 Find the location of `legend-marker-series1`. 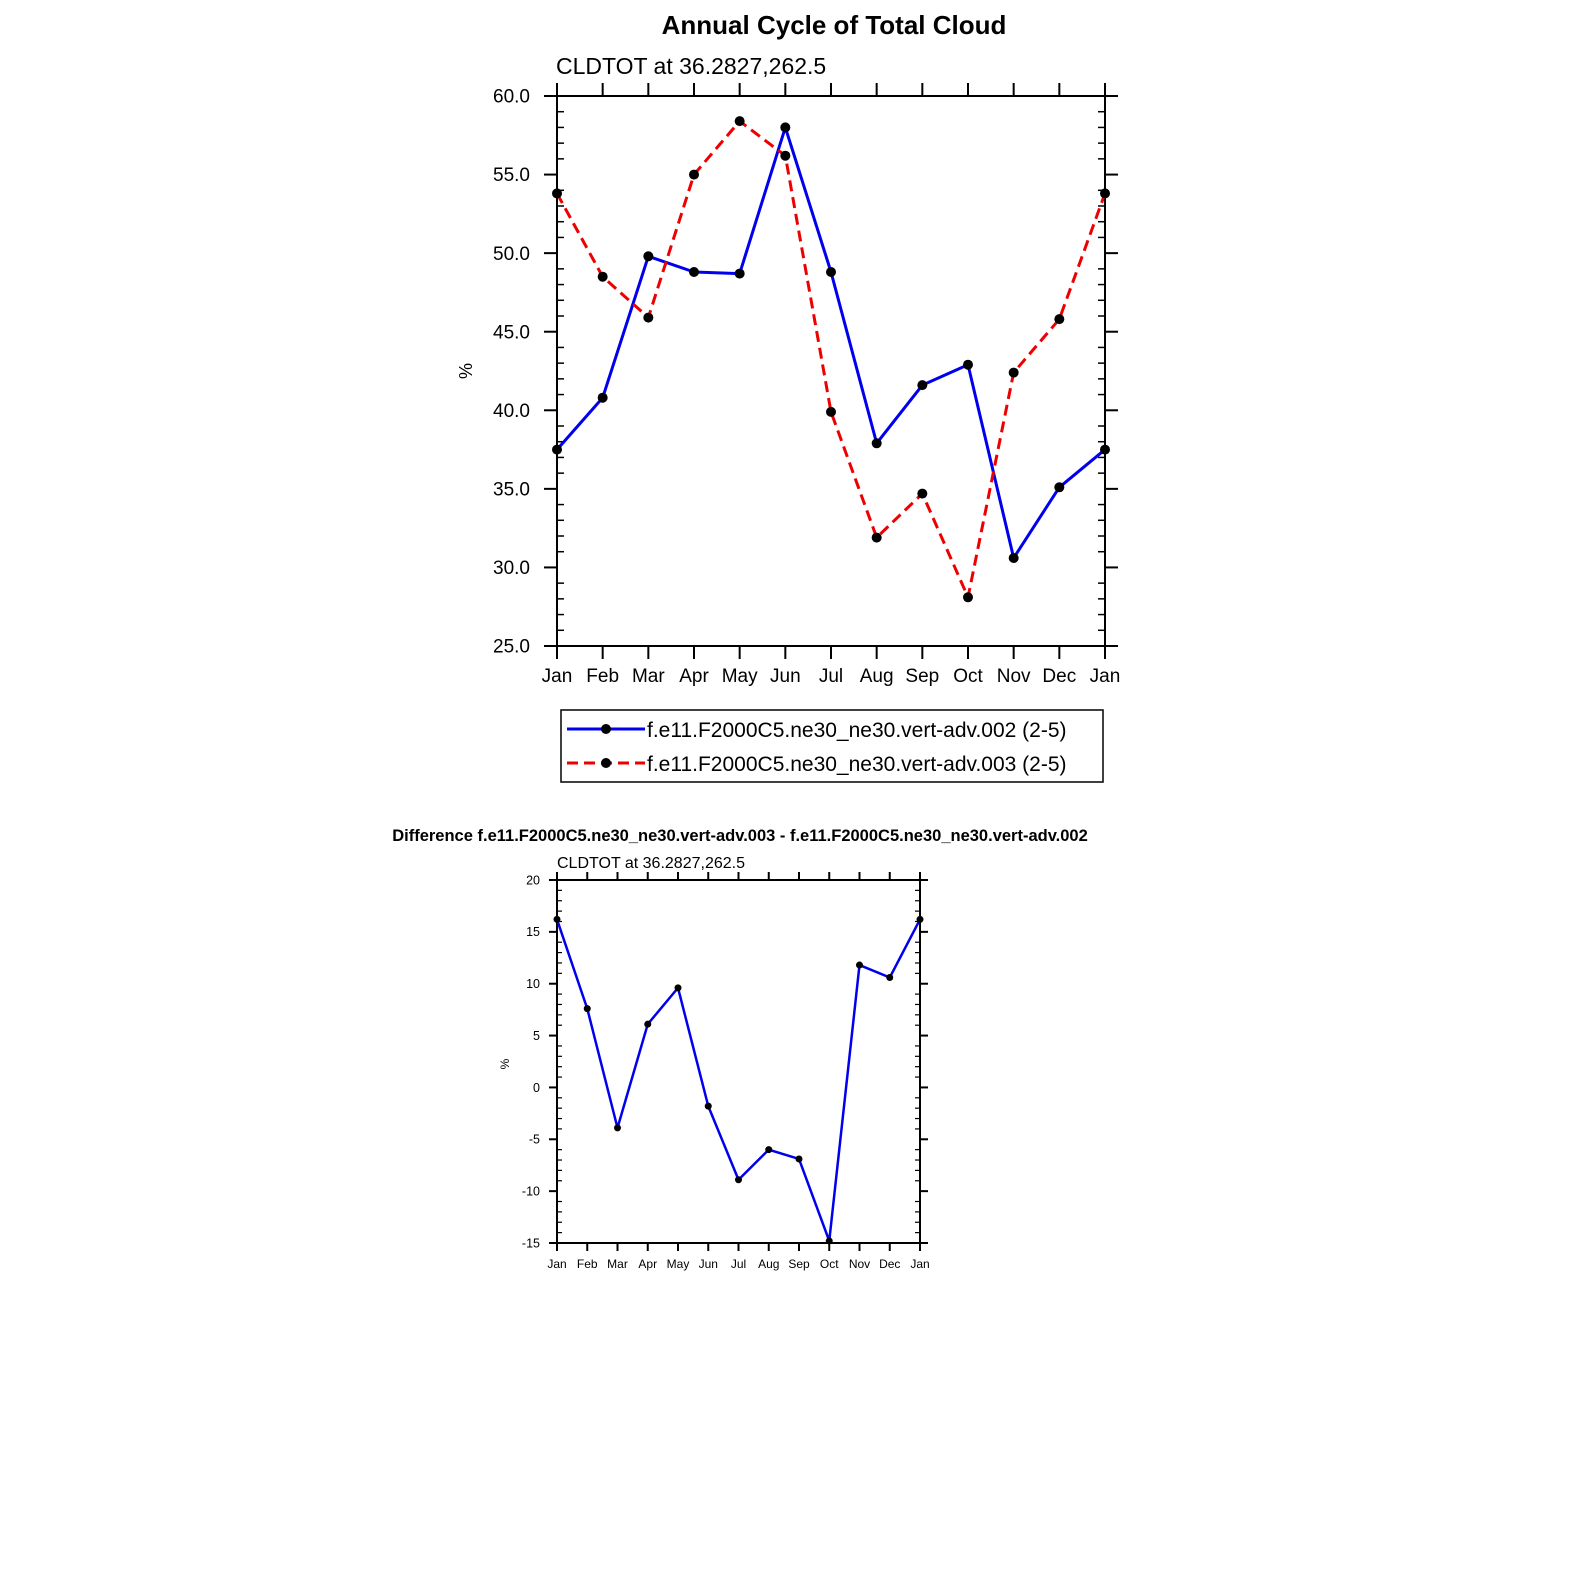

legend-marker-series1 is located at coordinates (606, 729).